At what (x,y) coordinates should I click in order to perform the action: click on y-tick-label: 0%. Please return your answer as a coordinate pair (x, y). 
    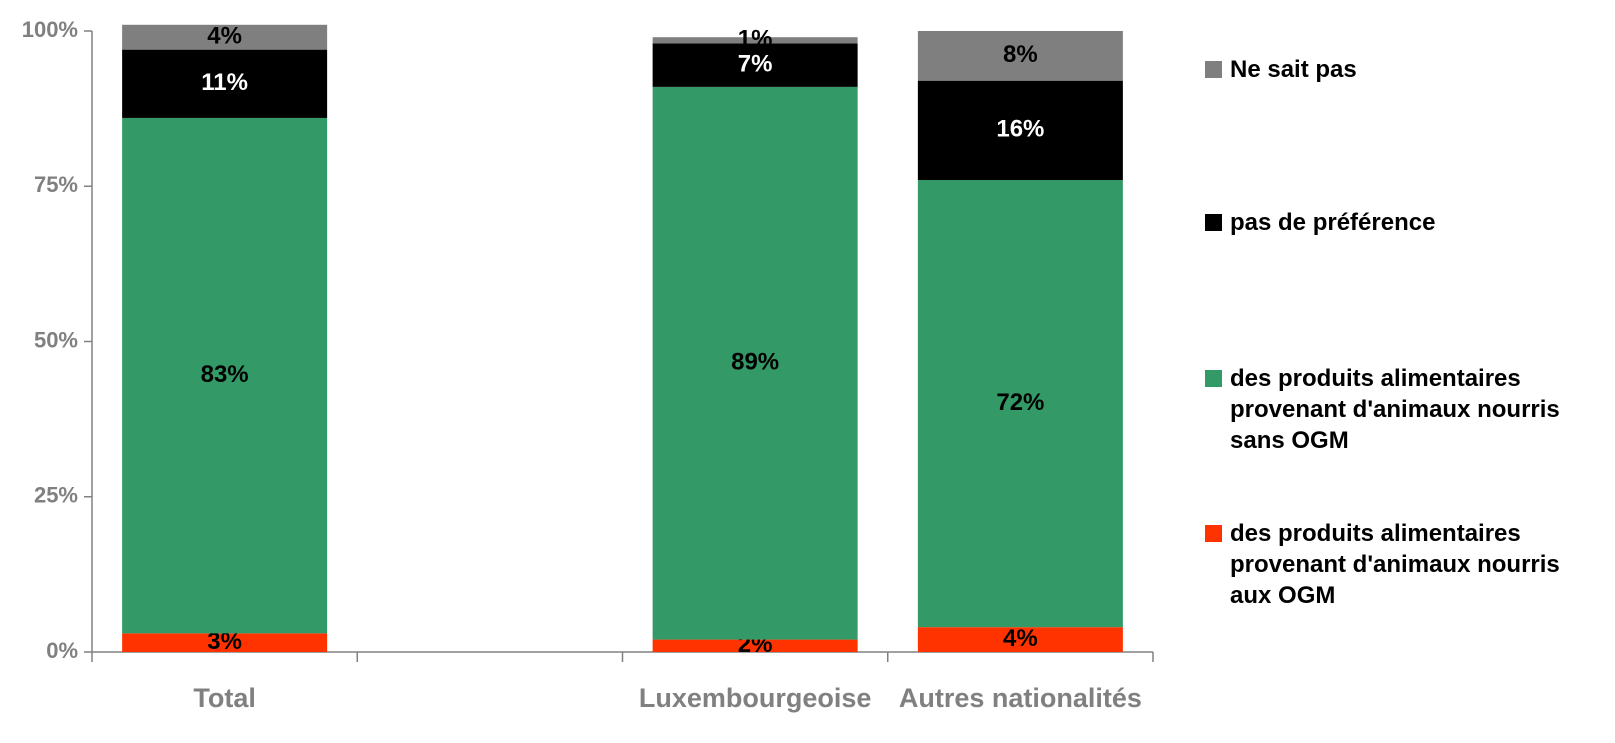
    Looking at the image, I should click on (62, 650).